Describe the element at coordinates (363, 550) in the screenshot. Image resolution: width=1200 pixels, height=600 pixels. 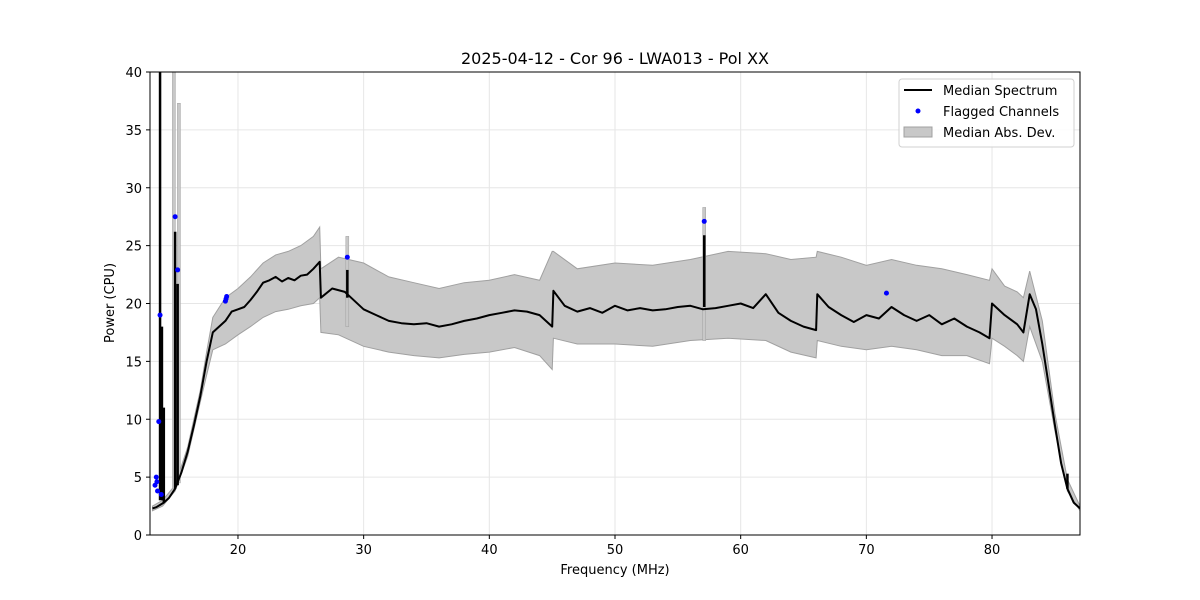
I see `x-tick-label: 30` at that location.